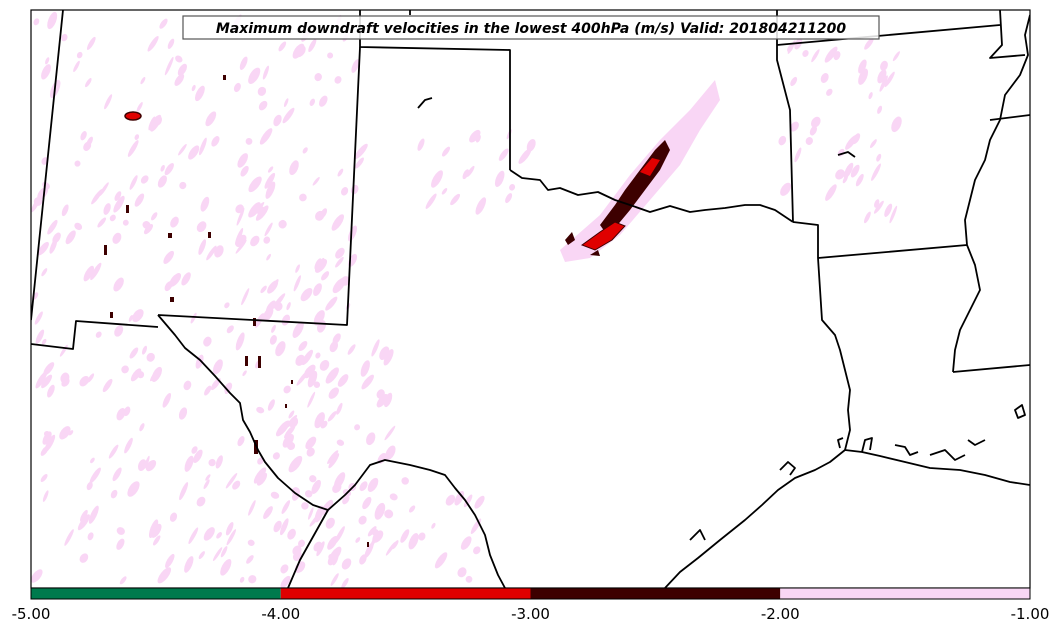 This screenshot has height=633, width=1060. What do you see at coordinates (530, 614) in the screenshot?
I see `colorbar-tick-label: -3.00` at bounding box center [530, 614].